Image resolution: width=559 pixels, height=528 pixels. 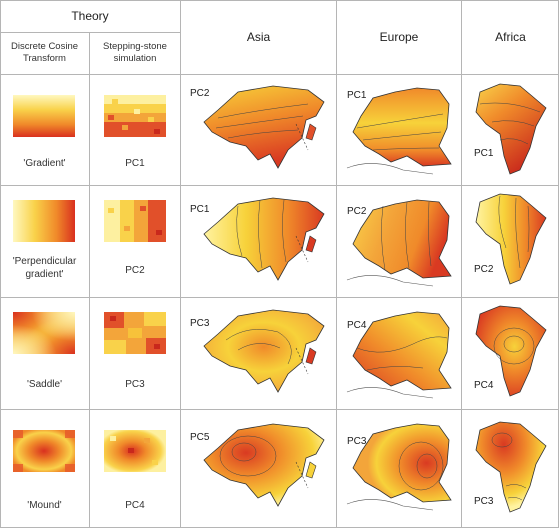 What do you see at coordinates (44, 163) in the screenshot?
I see `pattern-label: 'Gradient'` at bounding box center [44, 163].